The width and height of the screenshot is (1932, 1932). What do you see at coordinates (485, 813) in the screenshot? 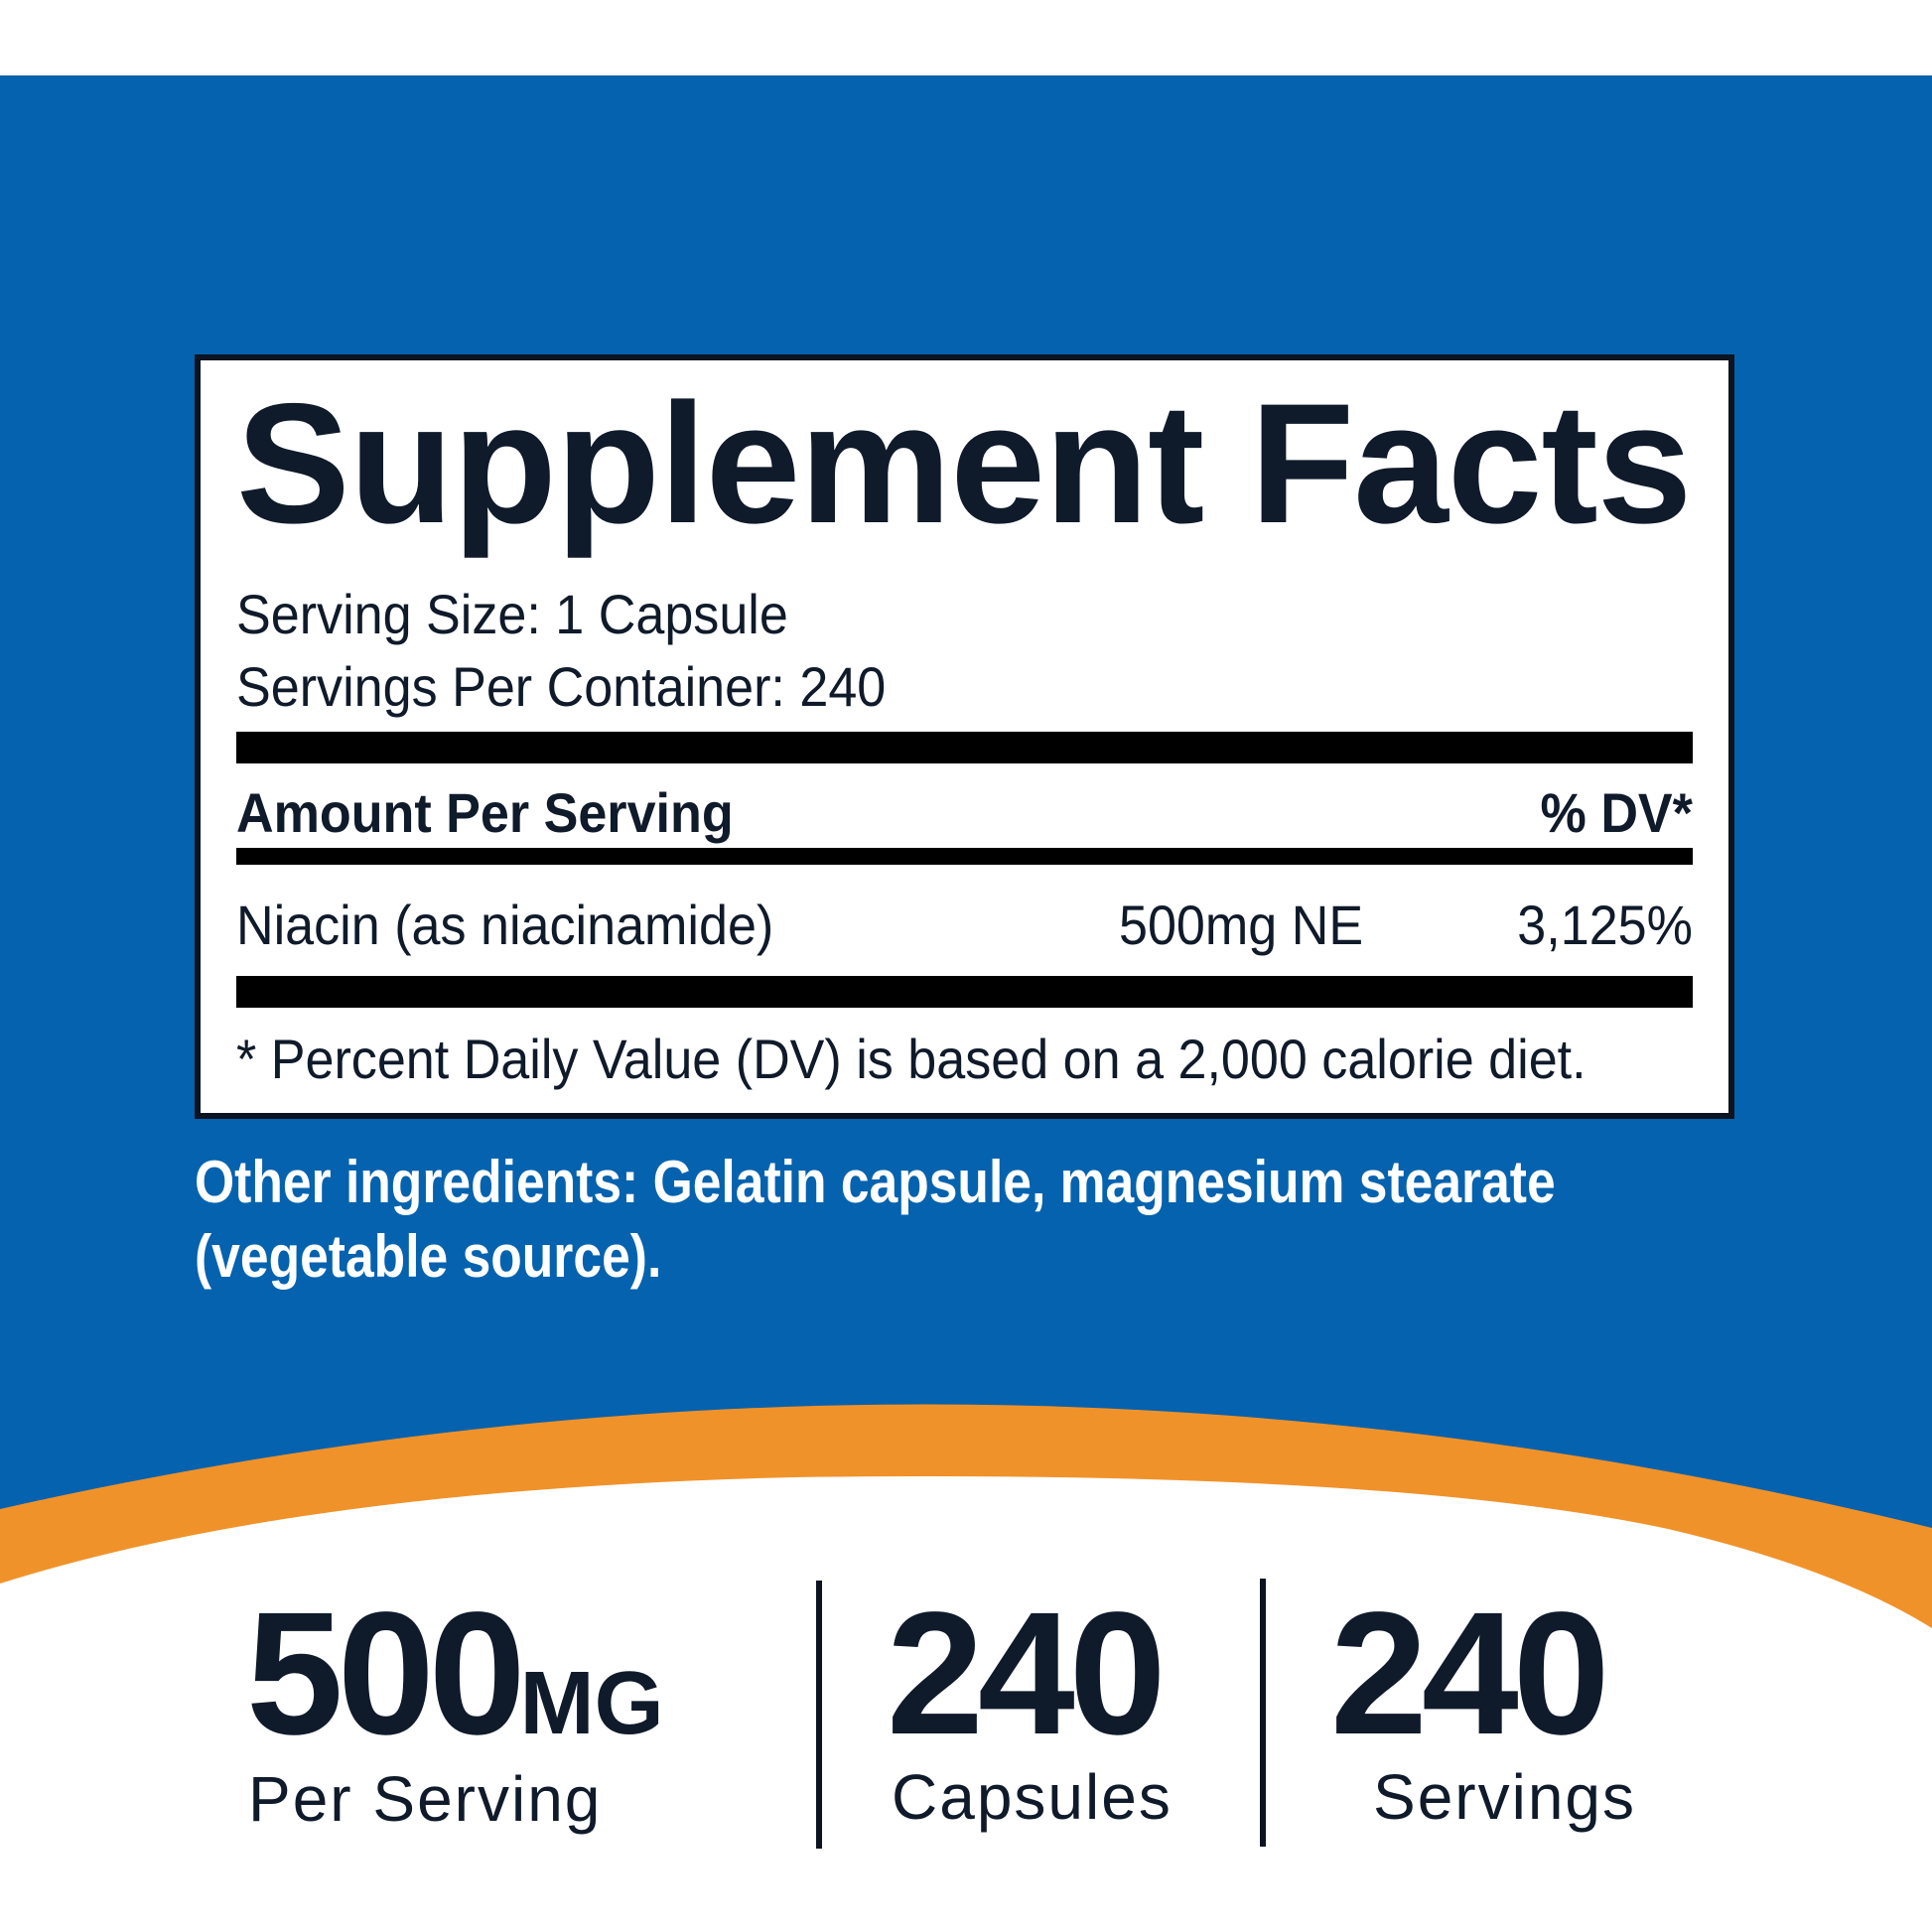
I see `amount-per-serving-header: Amount Per Serving` at bounding box center [485, 813].